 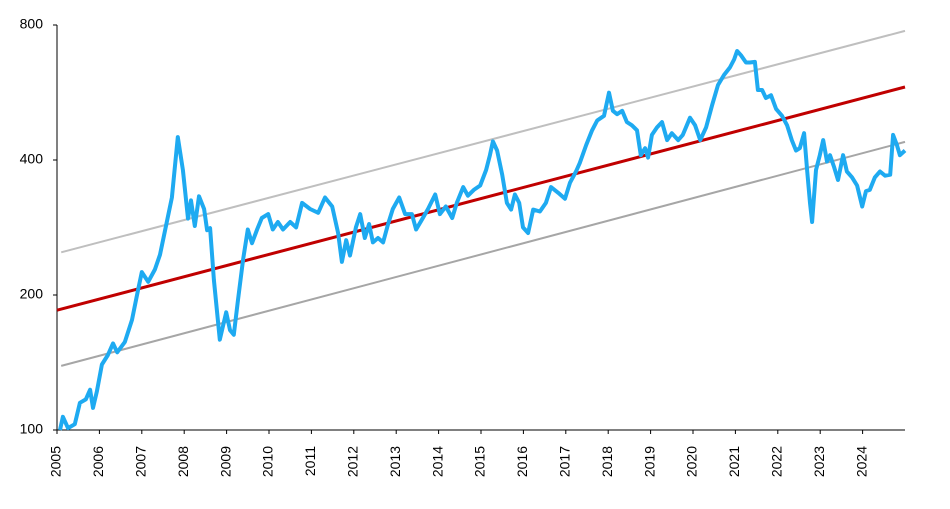 I want to click on x-tick-label: 2024, so click(x=861, y=461).